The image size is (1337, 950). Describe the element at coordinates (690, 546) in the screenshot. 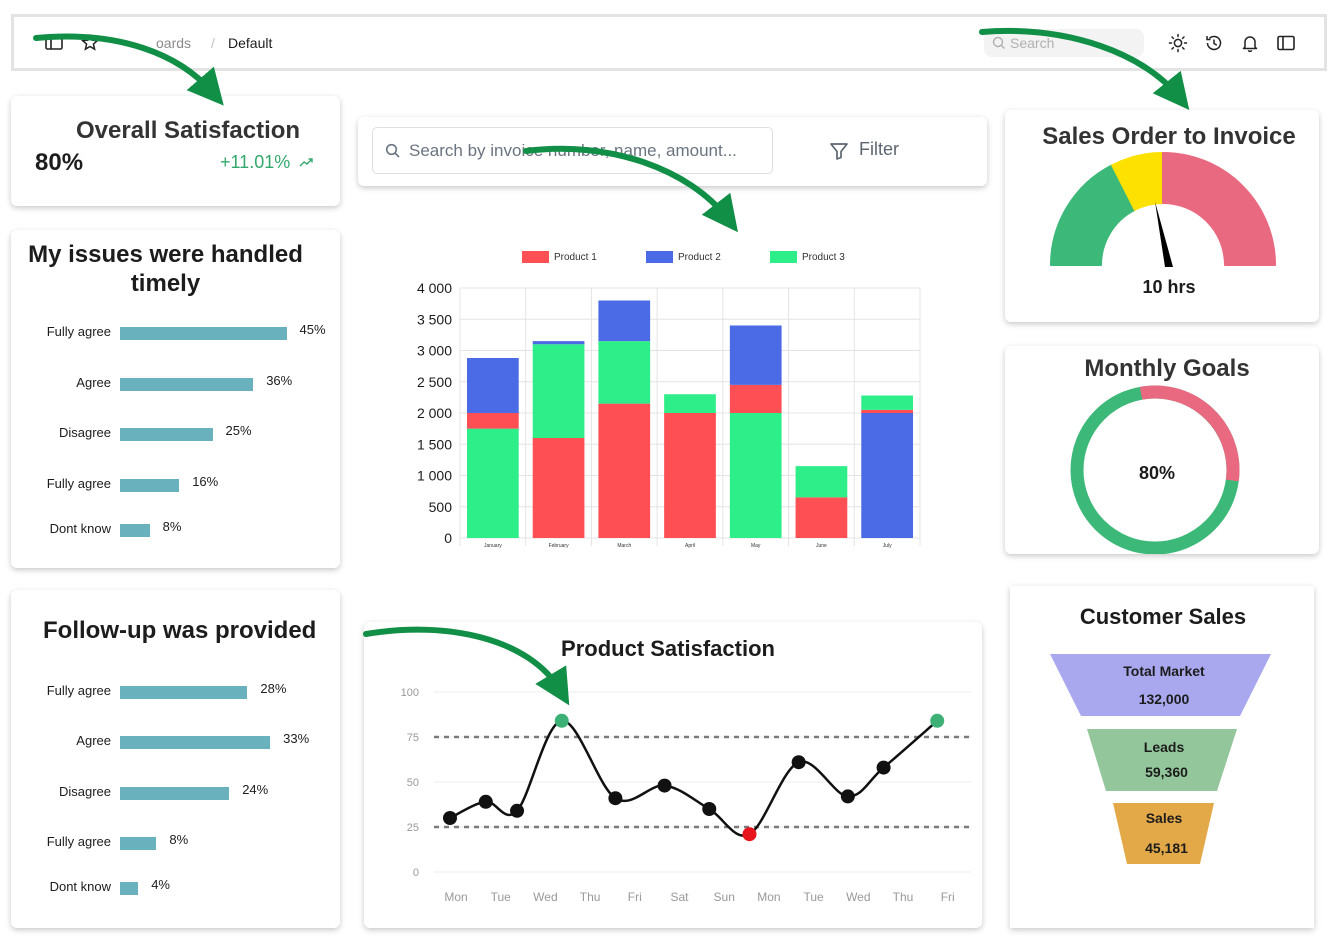

I see `x-tick-label: April` at that location.